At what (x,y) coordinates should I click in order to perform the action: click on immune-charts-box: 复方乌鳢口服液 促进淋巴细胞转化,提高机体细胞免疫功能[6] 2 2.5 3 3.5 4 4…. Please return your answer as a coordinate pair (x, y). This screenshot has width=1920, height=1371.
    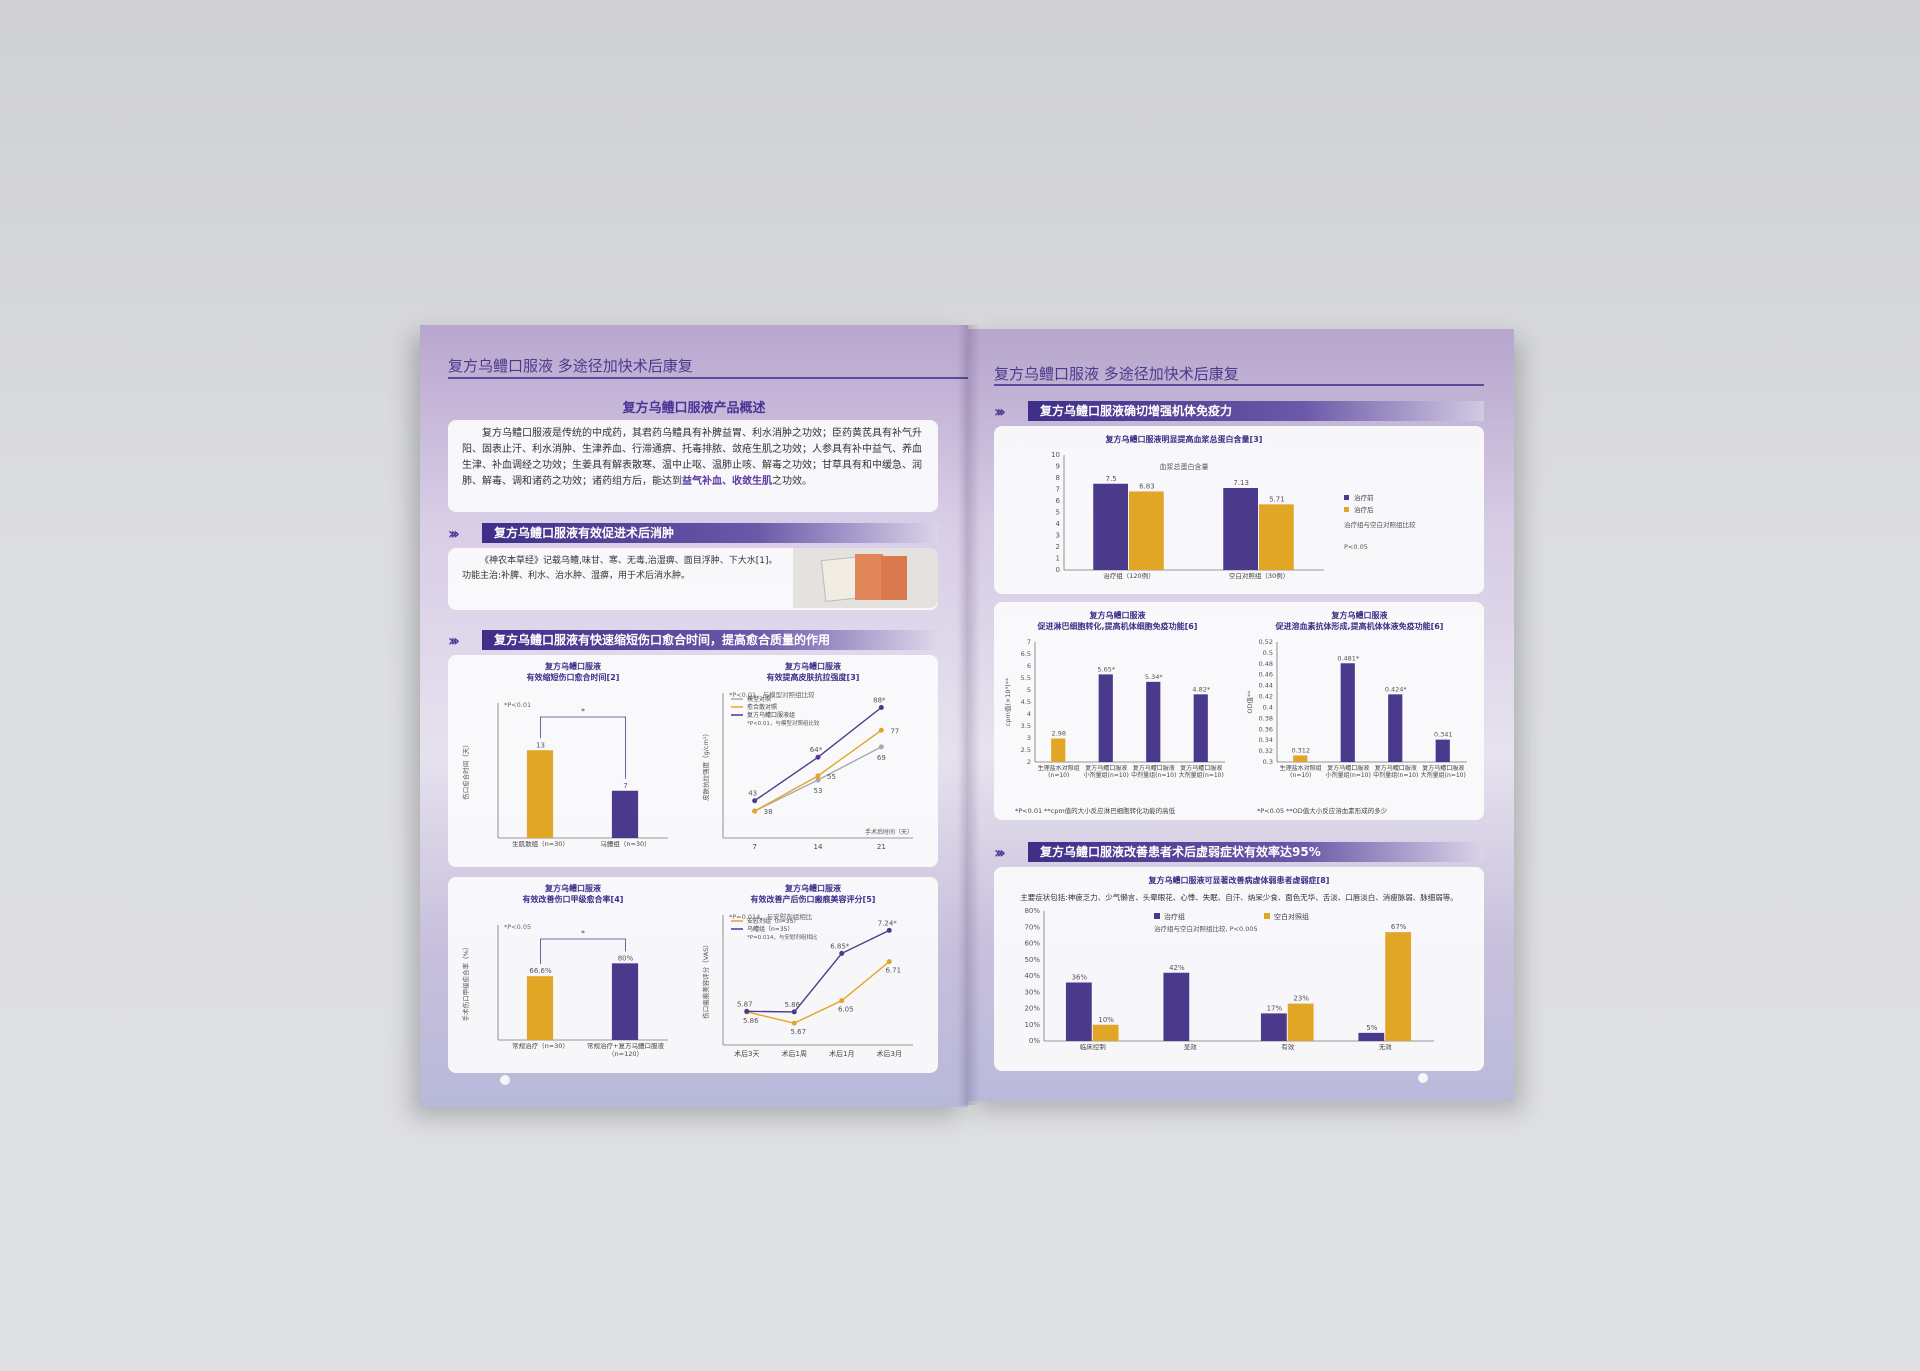
    Looking at the image, I should click on (1239, 711).